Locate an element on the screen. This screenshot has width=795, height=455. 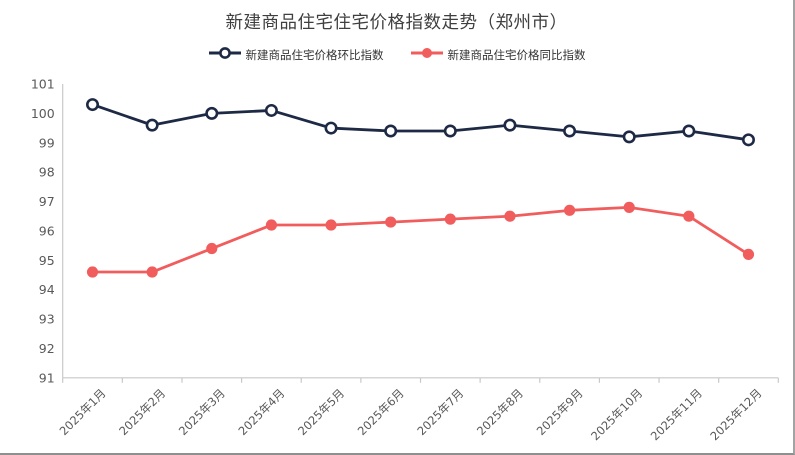
legend-item-mom-index: 新建商品住宅价格环比指数 is located at coordinates (296, 54).